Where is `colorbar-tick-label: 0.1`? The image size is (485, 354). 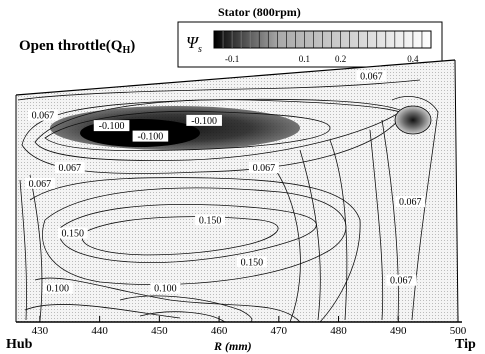 colorbar-tick-label: 0.1 is located at coordinates (304, 59).